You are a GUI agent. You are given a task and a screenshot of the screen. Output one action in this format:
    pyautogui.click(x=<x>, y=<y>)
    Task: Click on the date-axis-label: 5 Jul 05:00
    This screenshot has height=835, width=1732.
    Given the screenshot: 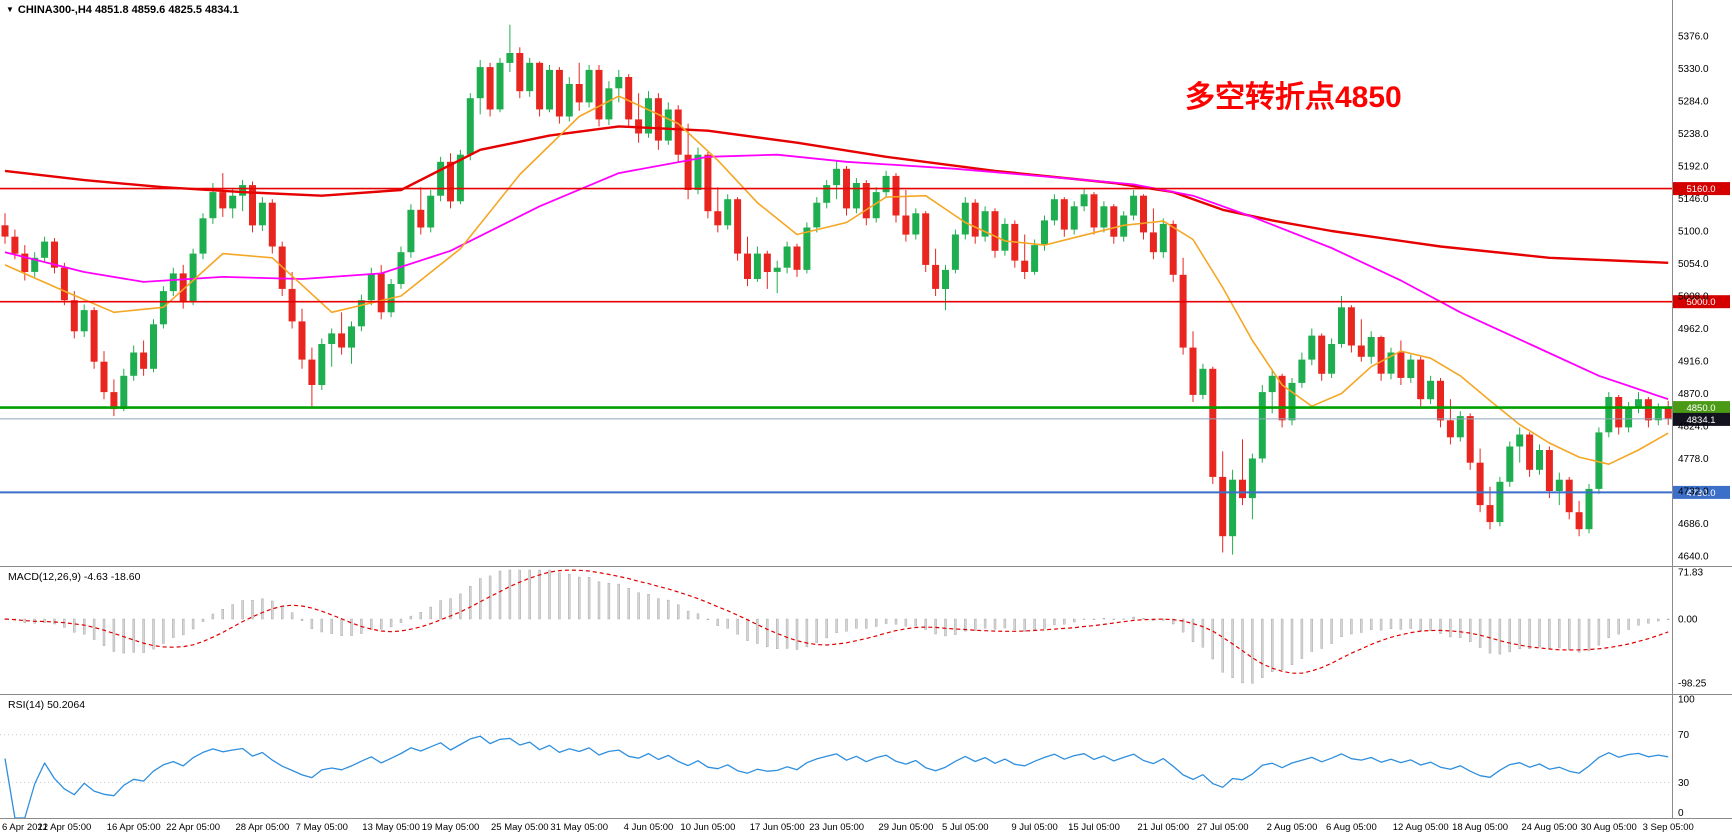 What is the action you would take?
    pyautogui.click(x=965, y=827)
    